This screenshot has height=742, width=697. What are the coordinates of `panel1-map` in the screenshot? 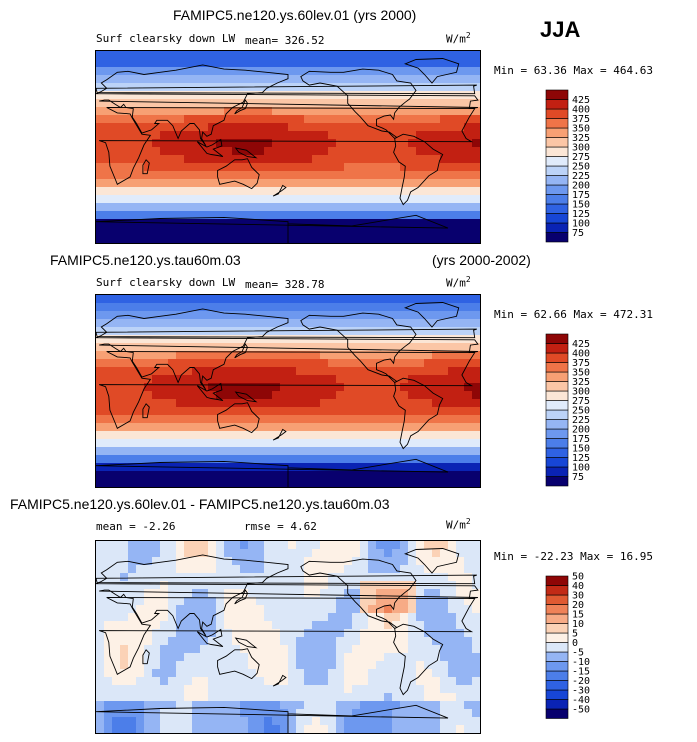 It's located at (288, 147).